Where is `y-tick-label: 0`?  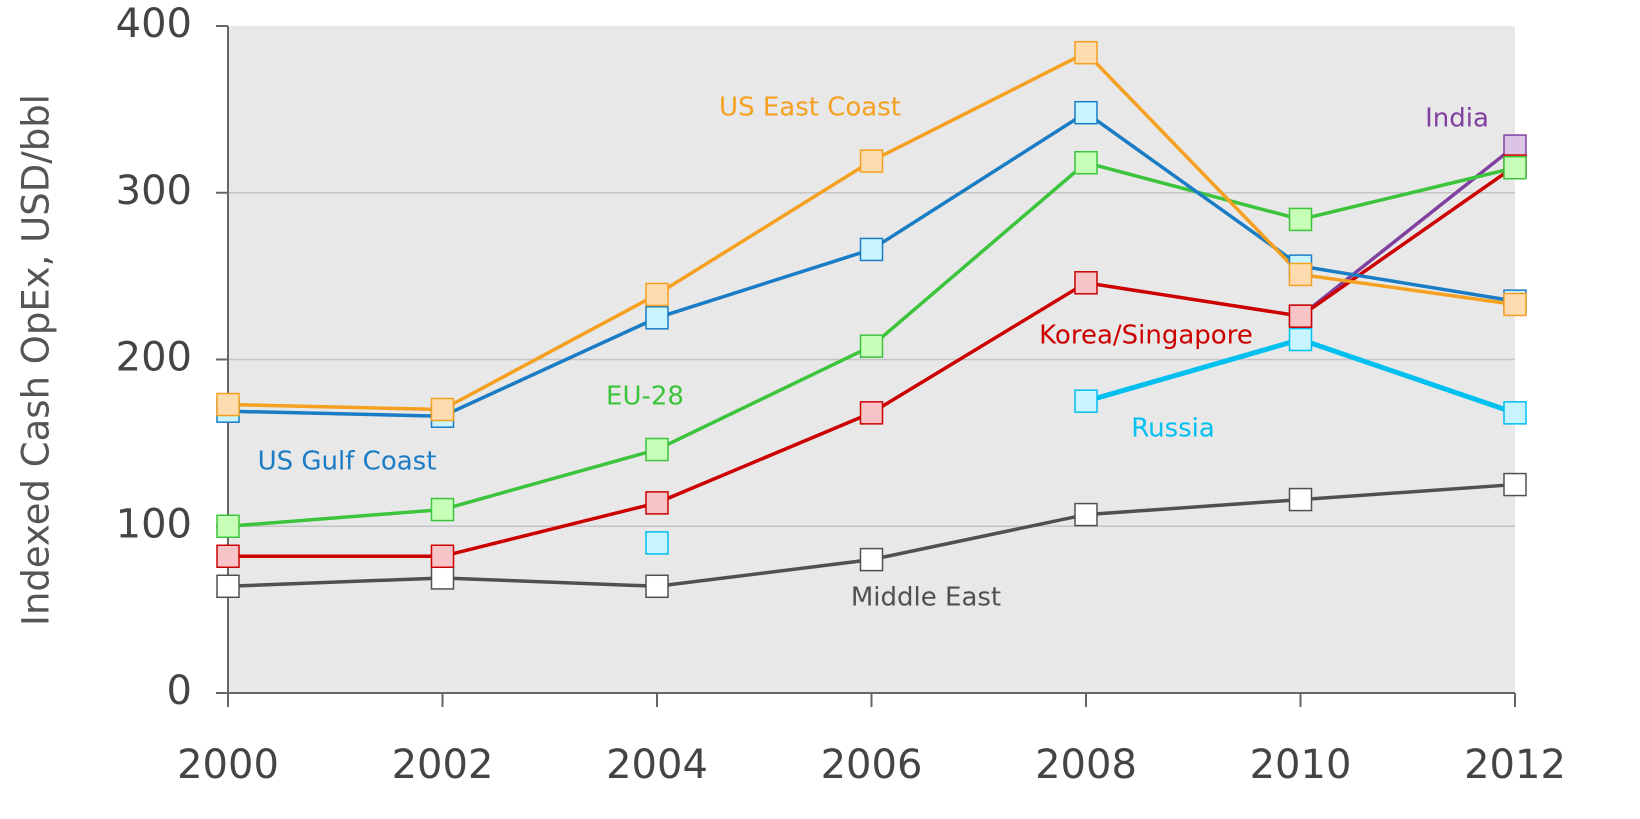 y-tick-label: 0 is located at coordinates (179, 691).